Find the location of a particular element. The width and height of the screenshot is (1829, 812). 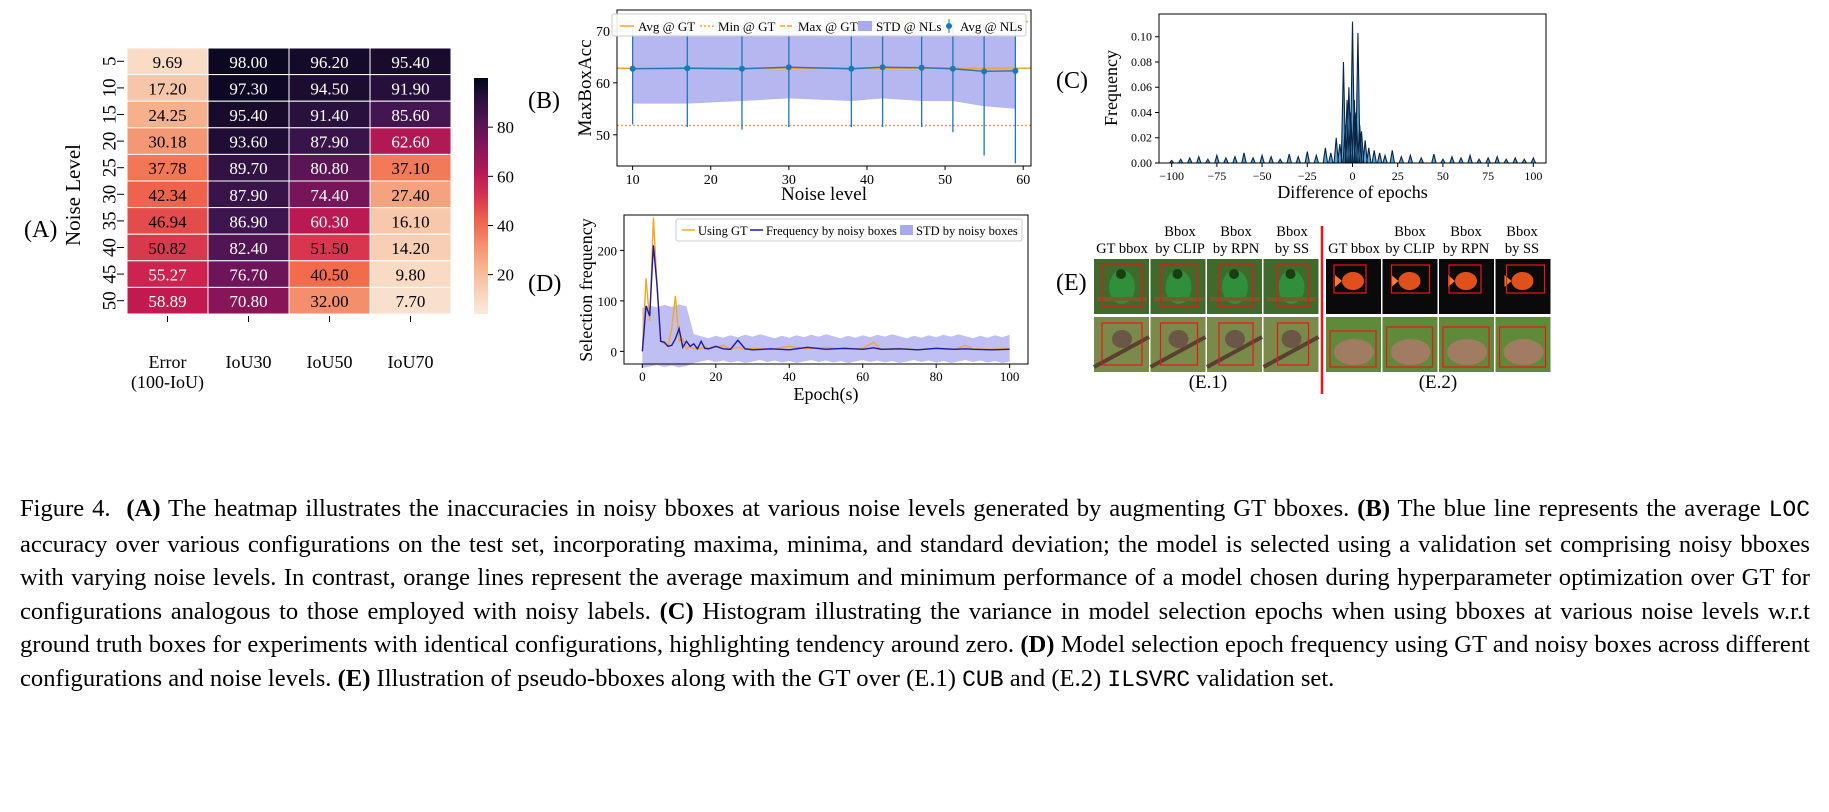

caption-cub: CUB is located at coordinates (983, 679).